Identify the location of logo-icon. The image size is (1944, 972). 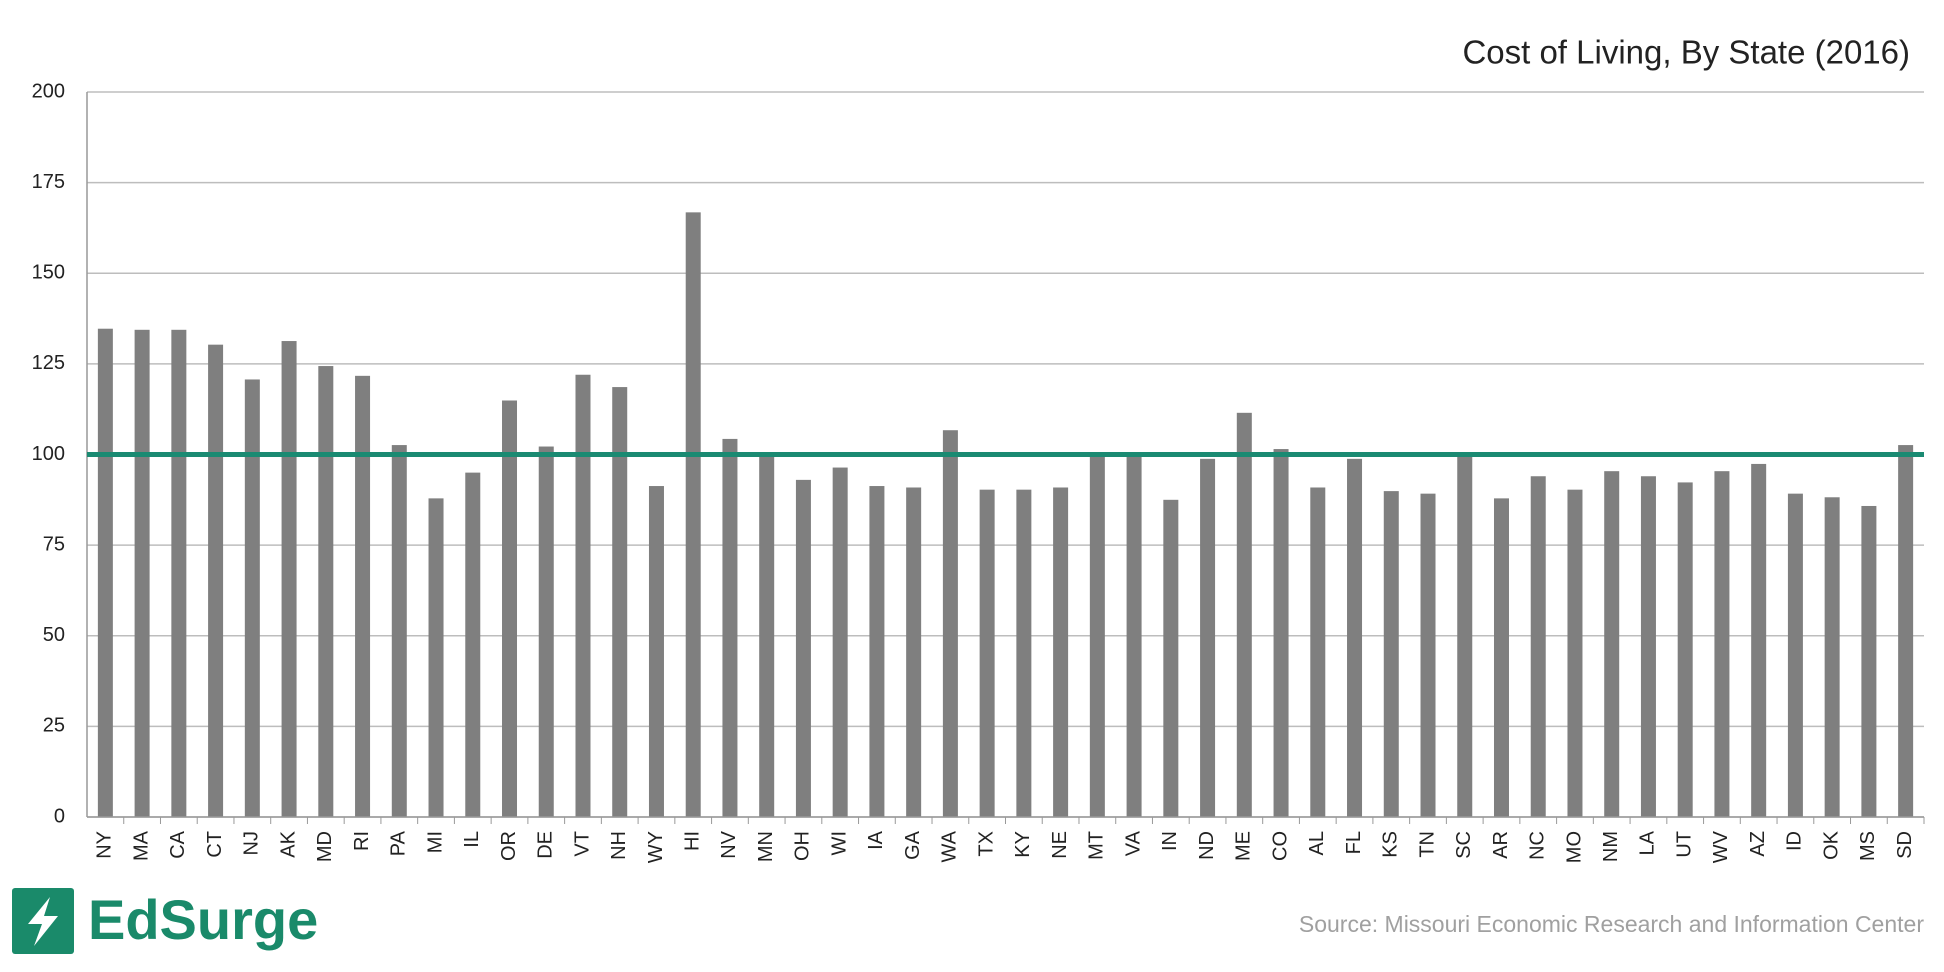
(43, 921).